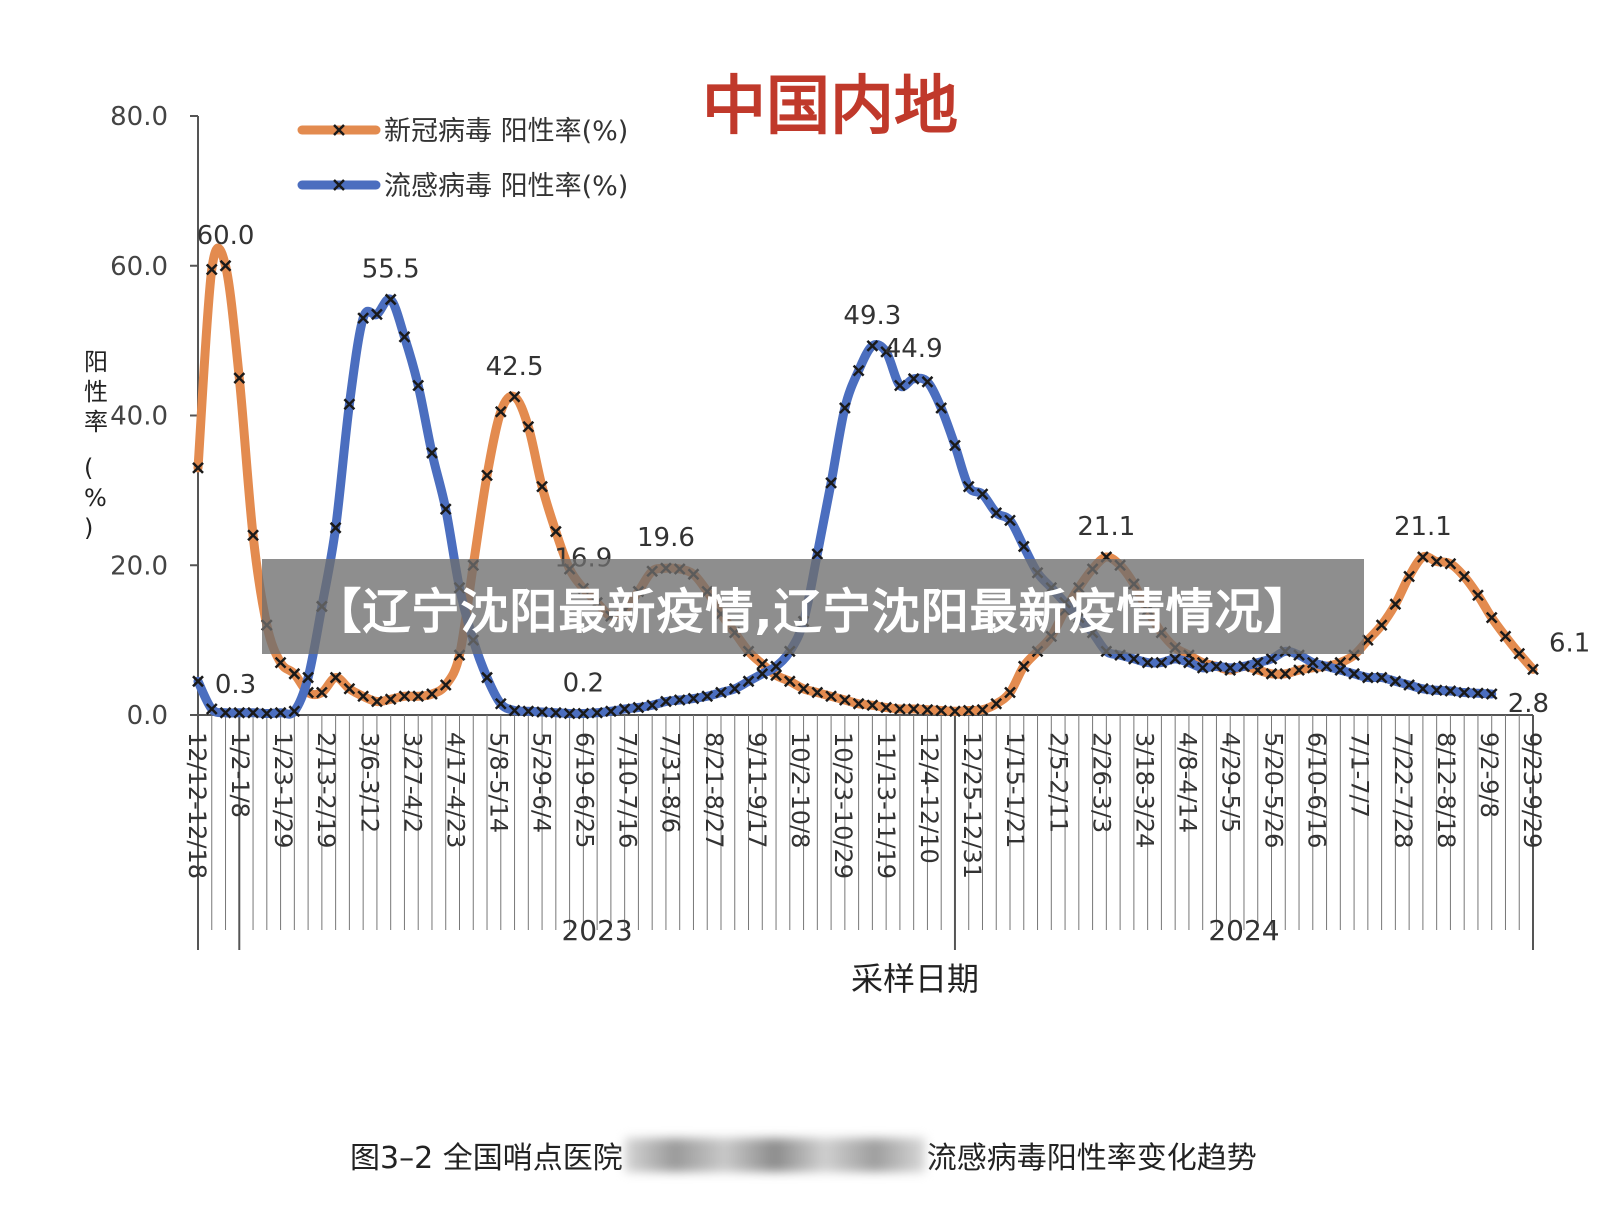 The image size is (1624, 1206). Describe the element at coordinates (283, 790) in the screenshot. I see `x-tick-label: 1/23-1/29` at that location.